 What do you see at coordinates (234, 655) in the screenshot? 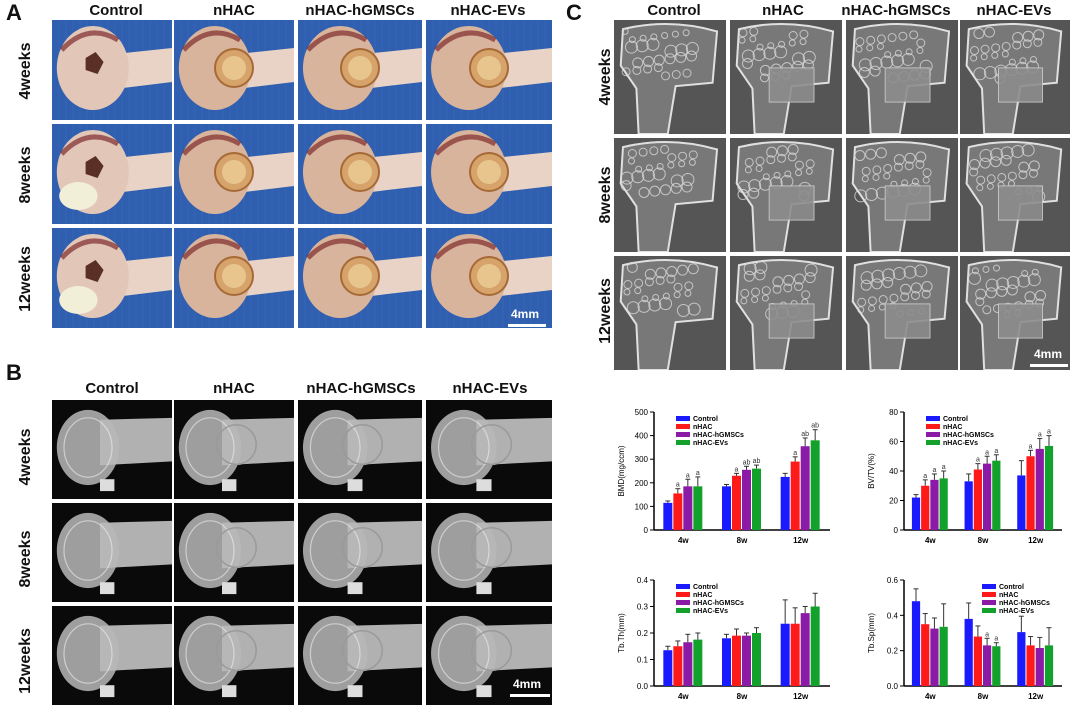
I see `xray-12weeks-nhac` at bounding box center [234, 655].